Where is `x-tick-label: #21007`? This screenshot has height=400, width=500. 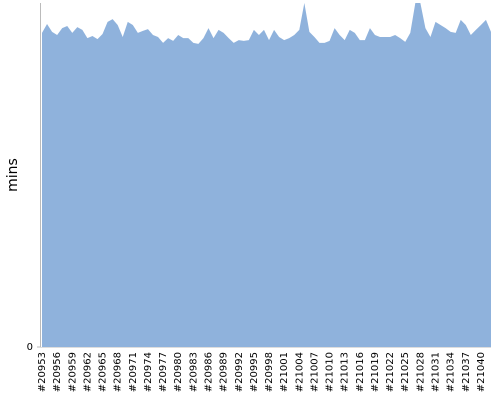
x-tick-label: #21007 is located at coordinates (314, 372).